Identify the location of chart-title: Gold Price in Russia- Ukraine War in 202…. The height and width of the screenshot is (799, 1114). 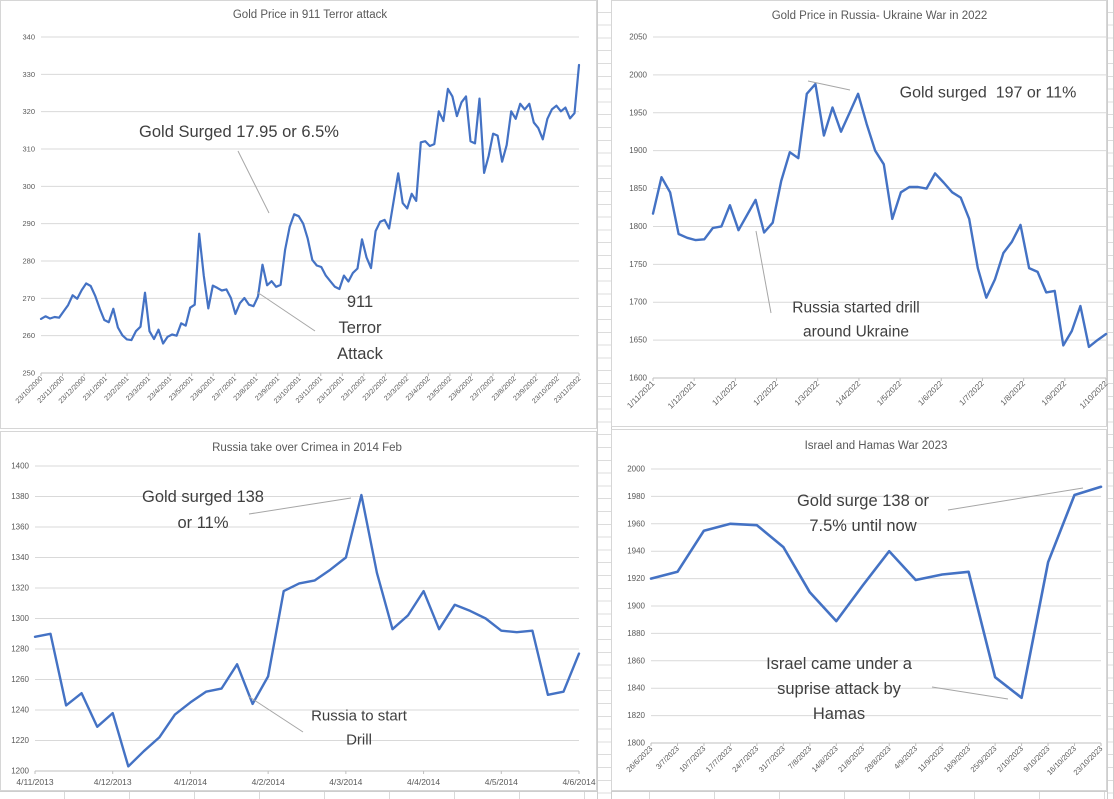
(880, 16).